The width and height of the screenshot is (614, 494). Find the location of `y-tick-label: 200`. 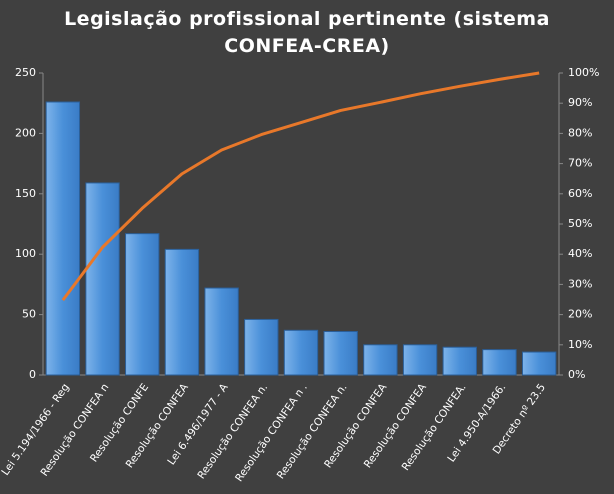

y-tick-label: 200 is located at coordinates (25, 132).